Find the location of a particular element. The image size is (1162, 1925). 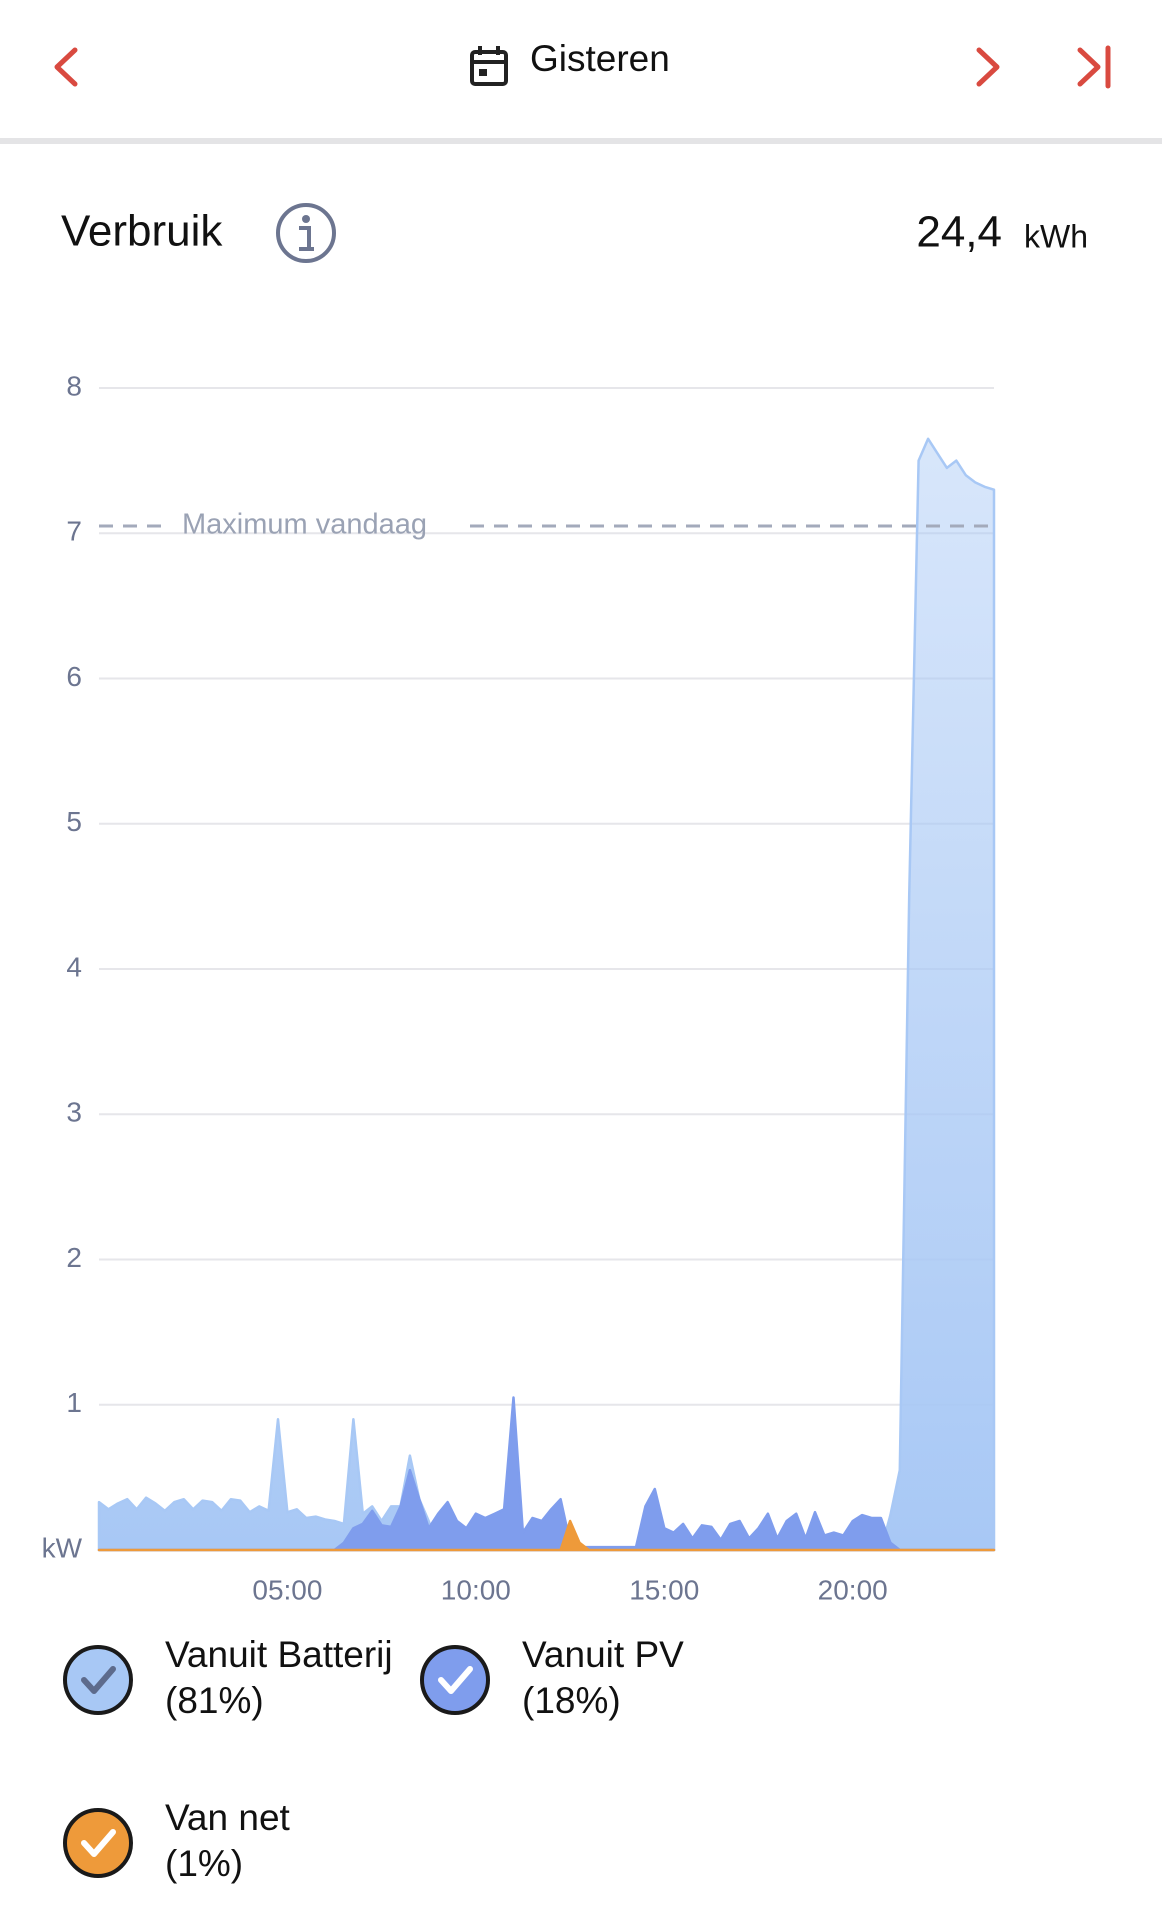

y-tick-label: 1 is located at coordinates (74, 1402).